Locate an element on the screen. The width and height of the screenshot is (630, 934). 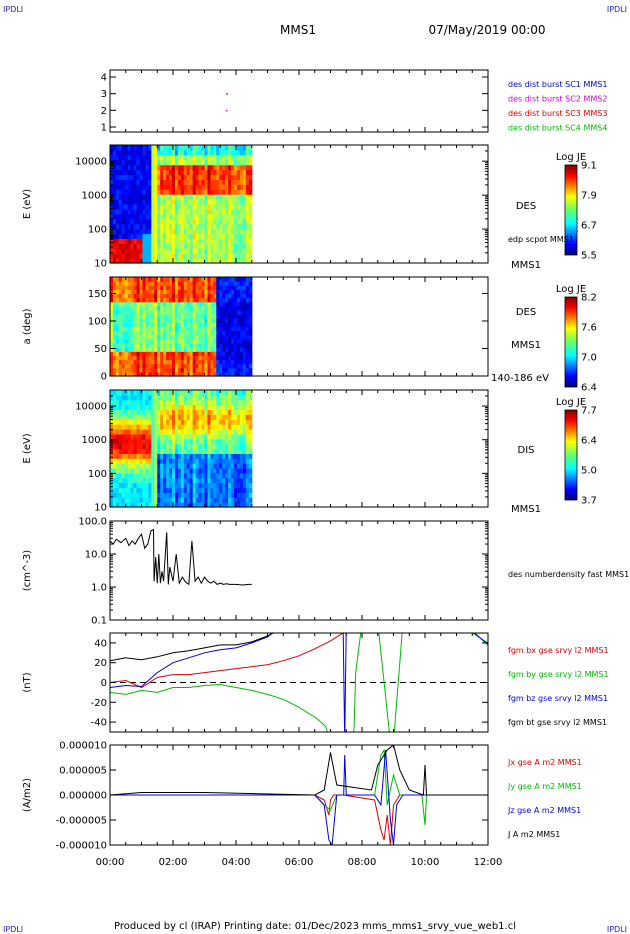
y-tick-label: 0.000000 is located at coordinates (83, 796).